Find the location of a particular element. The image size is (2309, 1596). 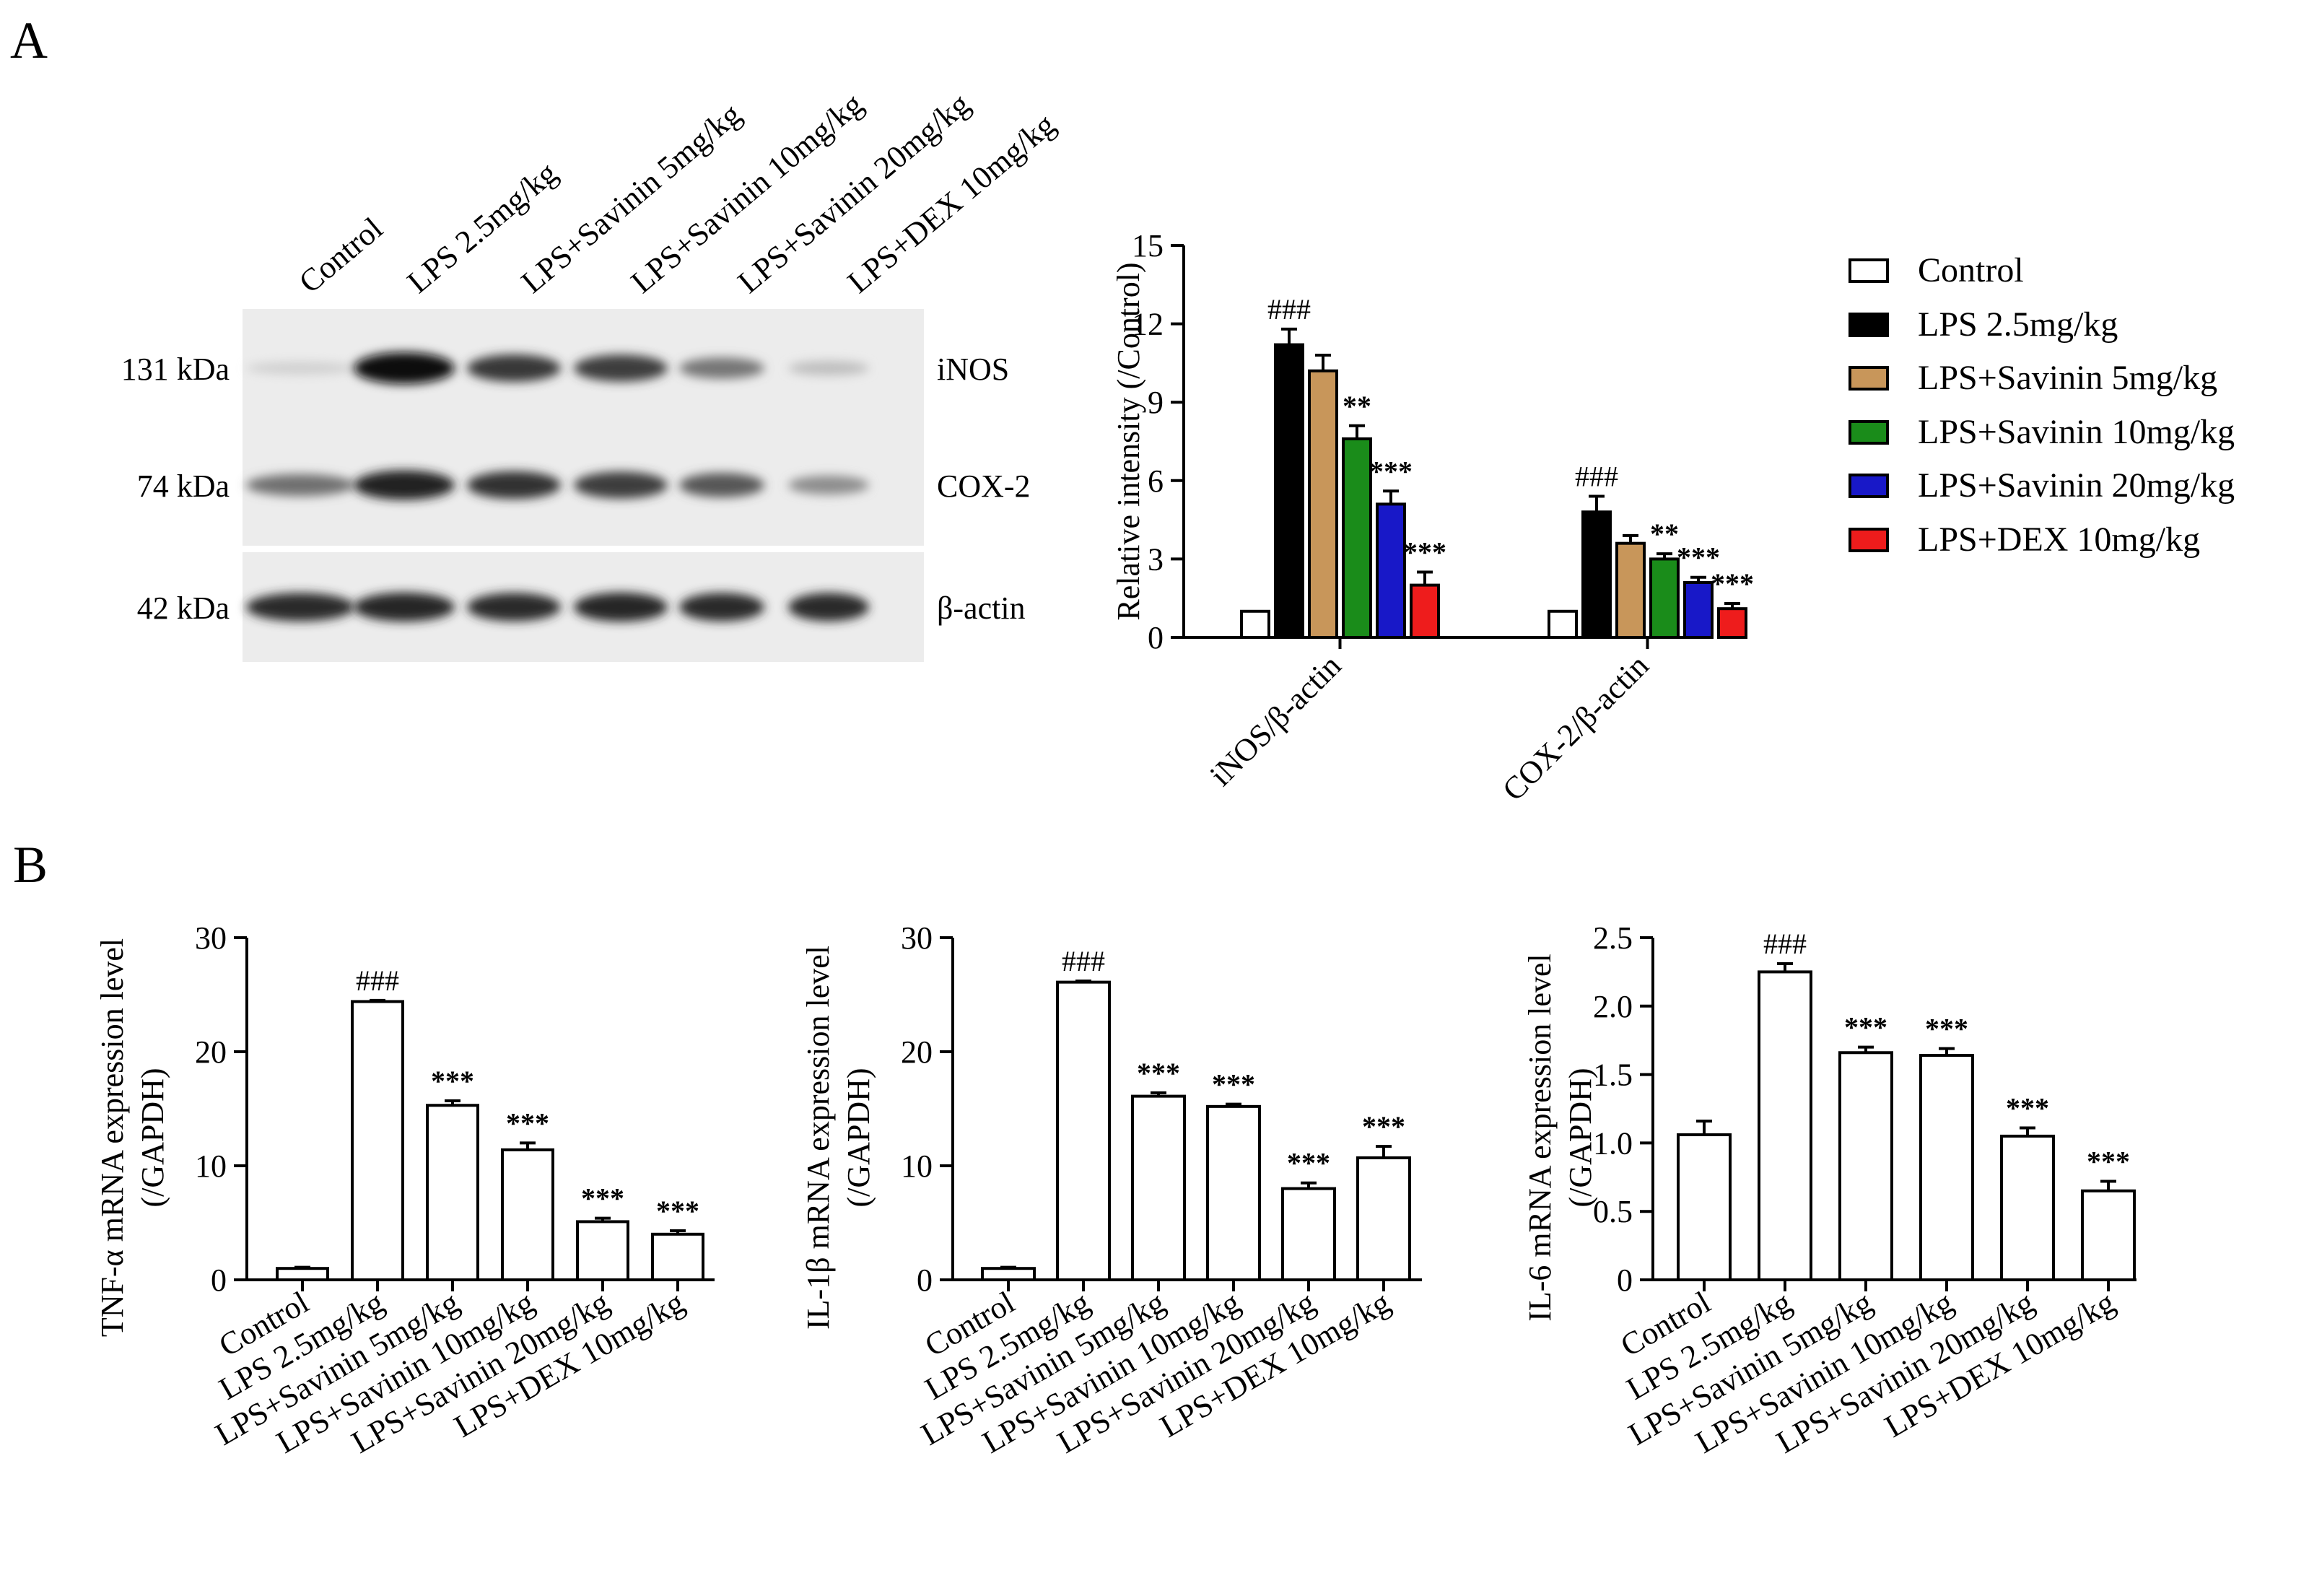

y-axis-title: IL-1β mRNA expression level is located at coordinates (818, 1138).